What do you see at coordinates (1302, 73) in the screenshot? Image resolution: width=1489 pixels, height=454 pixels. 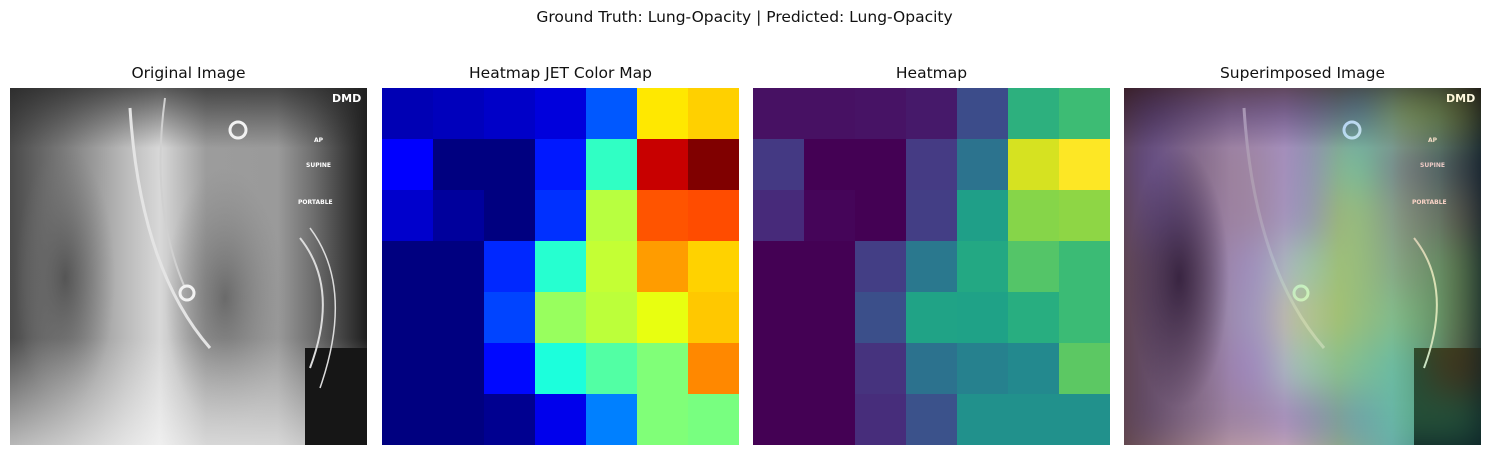 I see `panel-title-superimposed: Superimposed Image` at bounding box center [1302, 73].